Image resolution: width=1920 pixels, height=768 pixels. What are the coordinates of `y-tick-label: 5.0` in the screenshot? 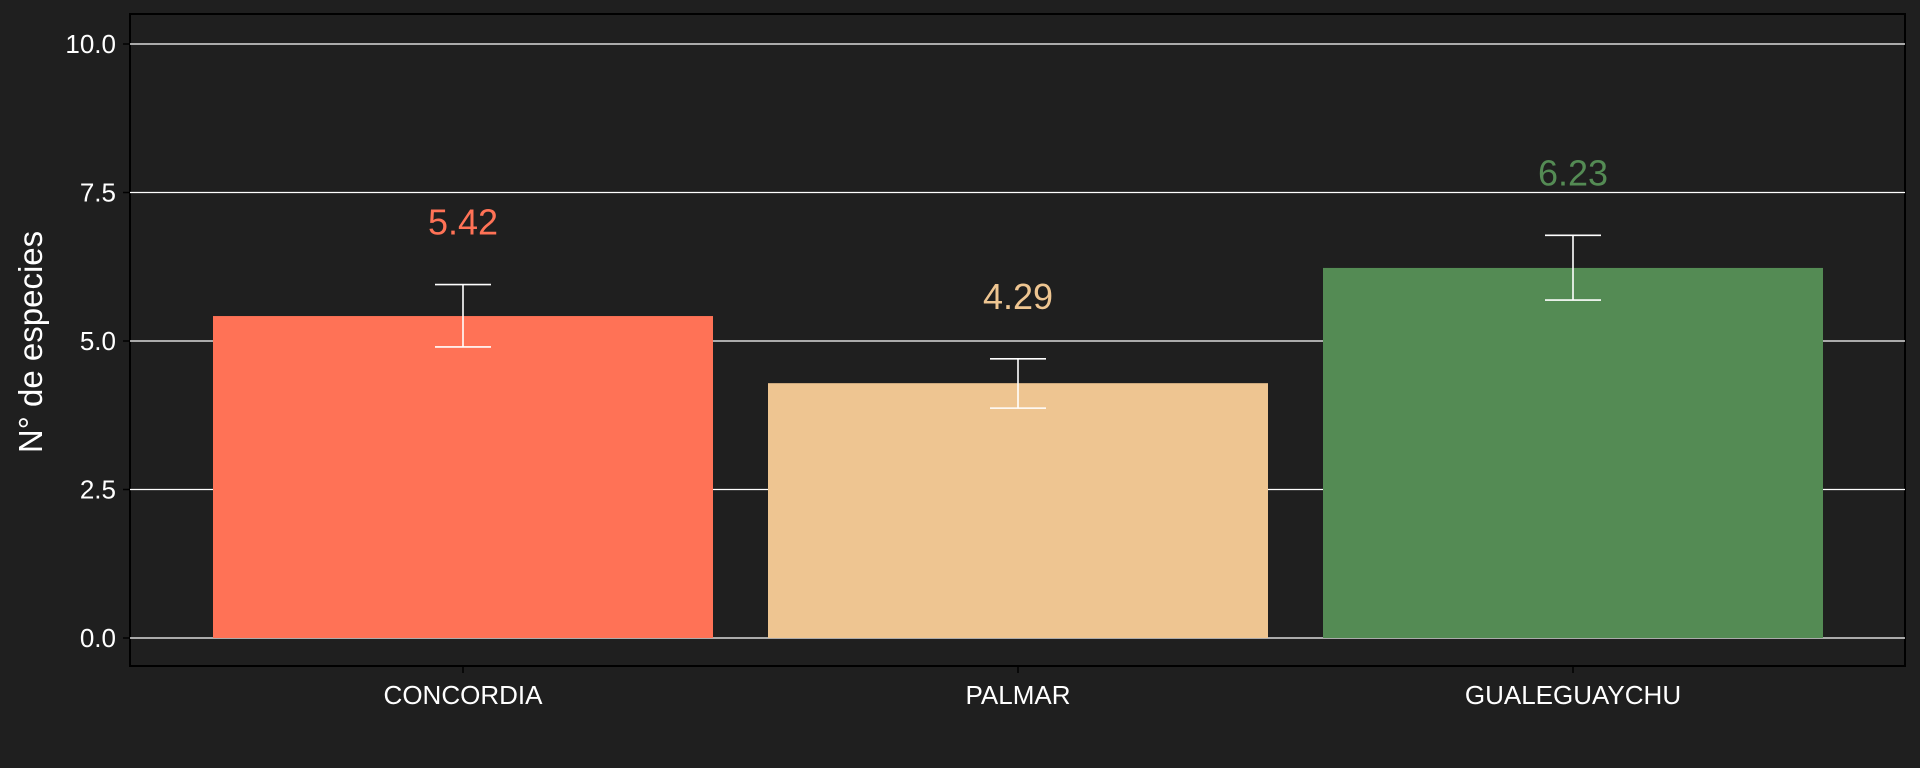 It's located at (98, 341).